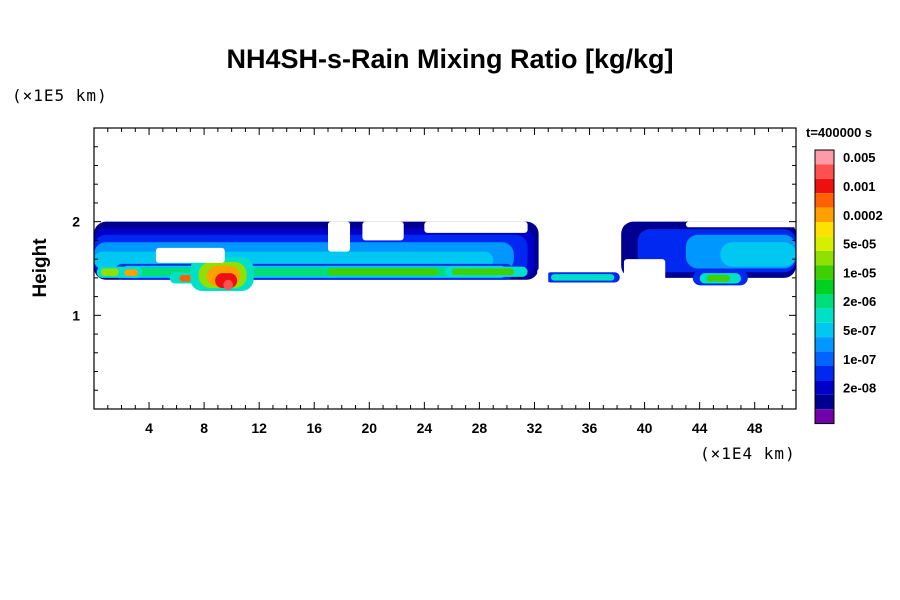 The width and height of the screenshot is (900, 600). What do you see at coordinates (839, 132) in the screenshot?
I see `time-label: t=400000 s` at bounding box center [839, 132].